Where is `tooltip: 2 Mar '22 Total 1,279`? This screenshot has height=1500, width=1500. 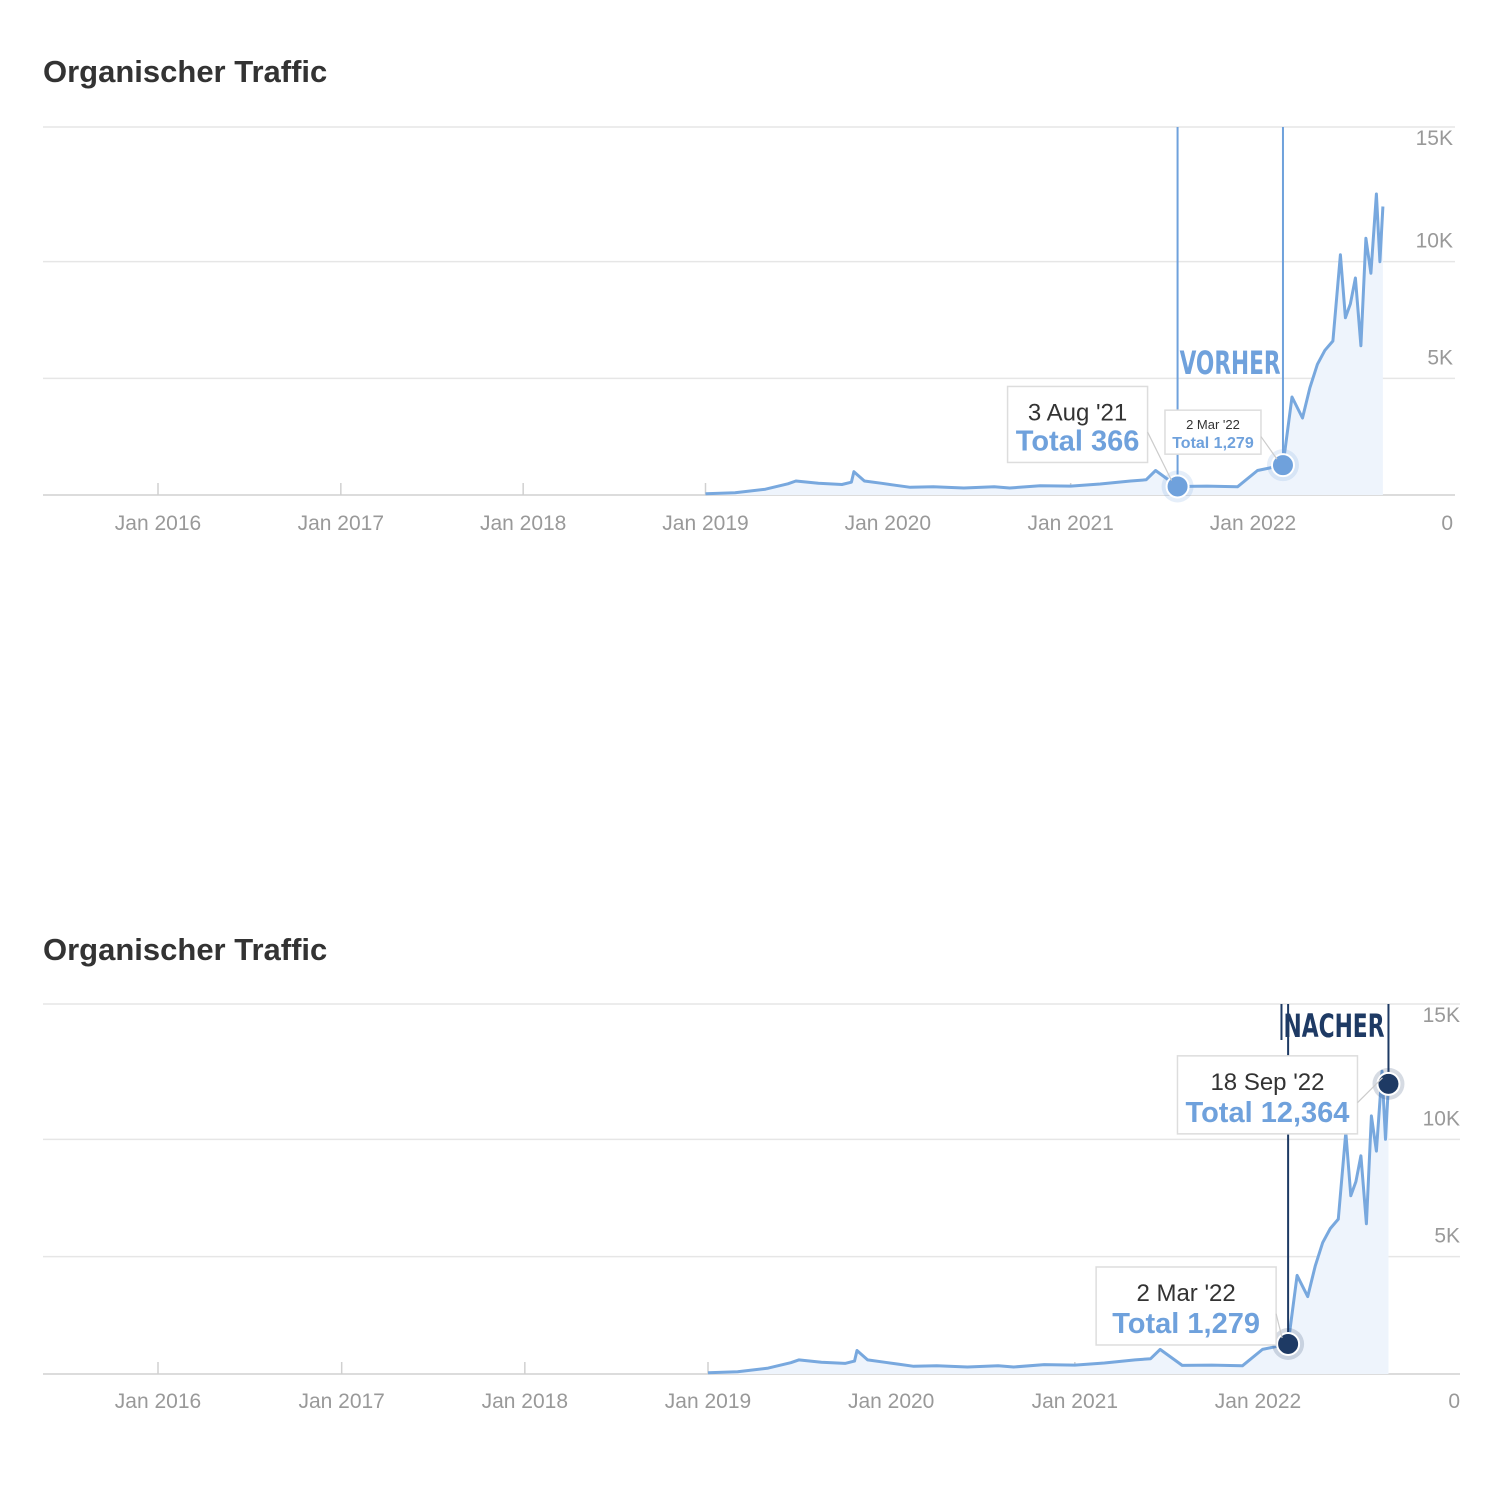 tooltip: 2 Mar '22 Total 1,279 is located at coordinates (1221, 434).